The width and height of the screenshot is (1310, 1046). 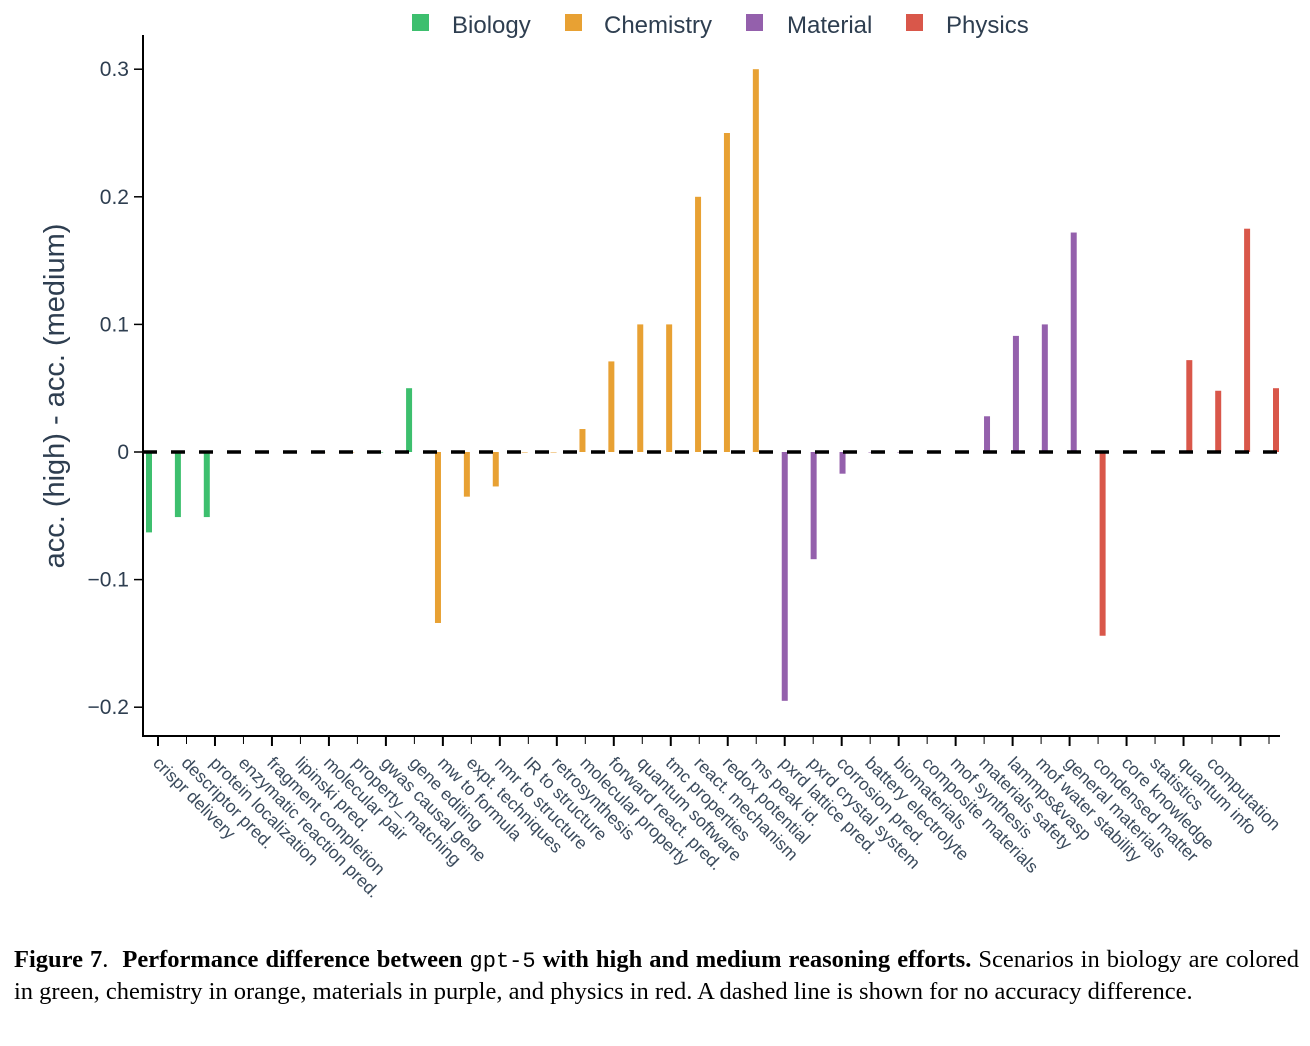 What do you see at coordinates (108, 580) in the screenshot?
I see `y-tick-label: −0.1` at bounding box center [108, 580].